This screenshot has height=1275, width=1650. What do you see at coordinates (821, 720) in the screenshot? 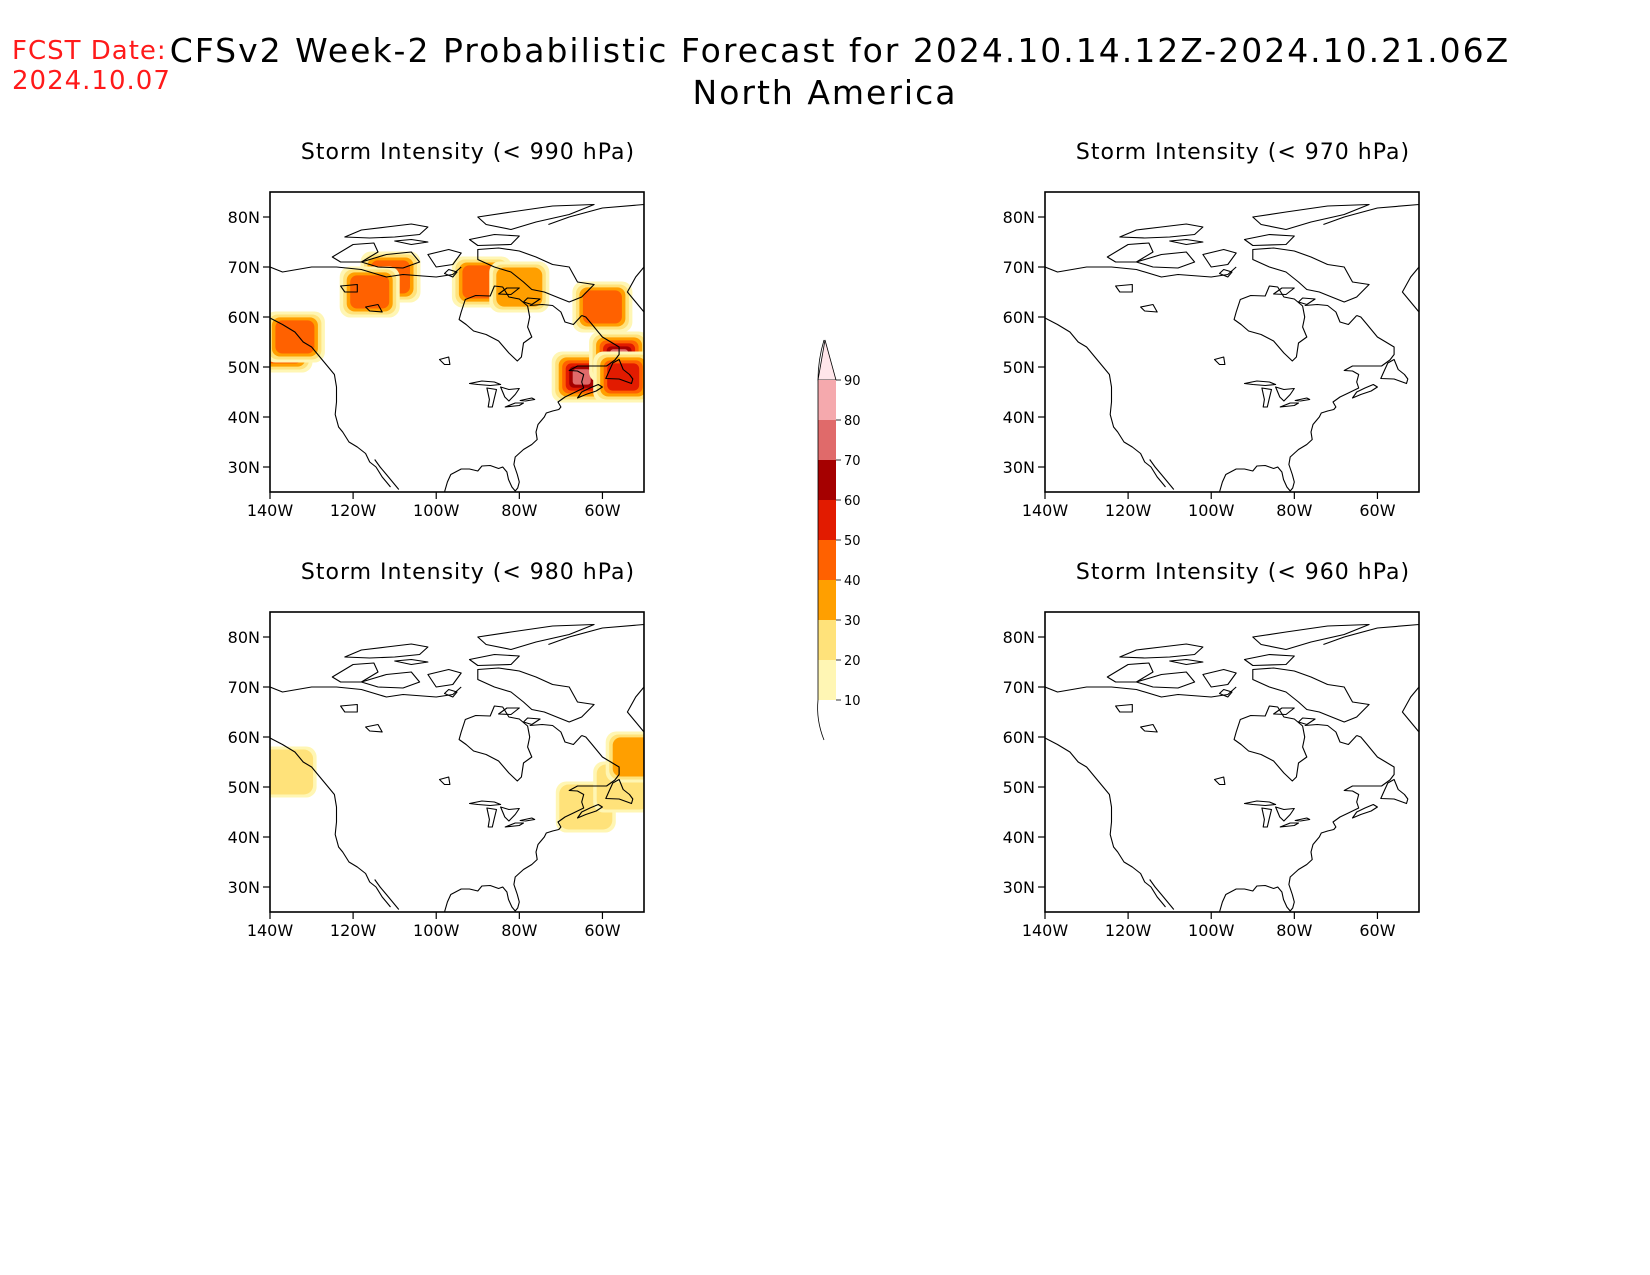
I see `legend-bottom-cap` at bounding box center [821, 720].